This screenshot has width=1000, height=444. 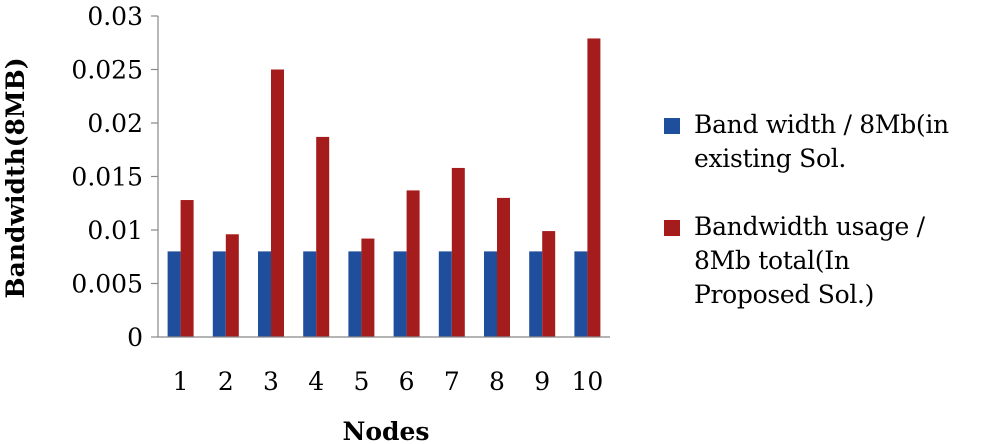 I want to click on x-tick-label: 2, so click(x=226, y=381).